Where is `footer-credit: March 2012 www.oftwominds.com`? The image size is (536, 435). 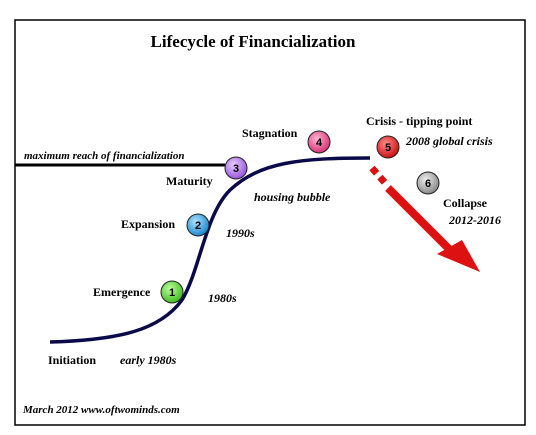
footer-credit: March 2012 www.oftwominds.com is located at coordinates (101, 410).